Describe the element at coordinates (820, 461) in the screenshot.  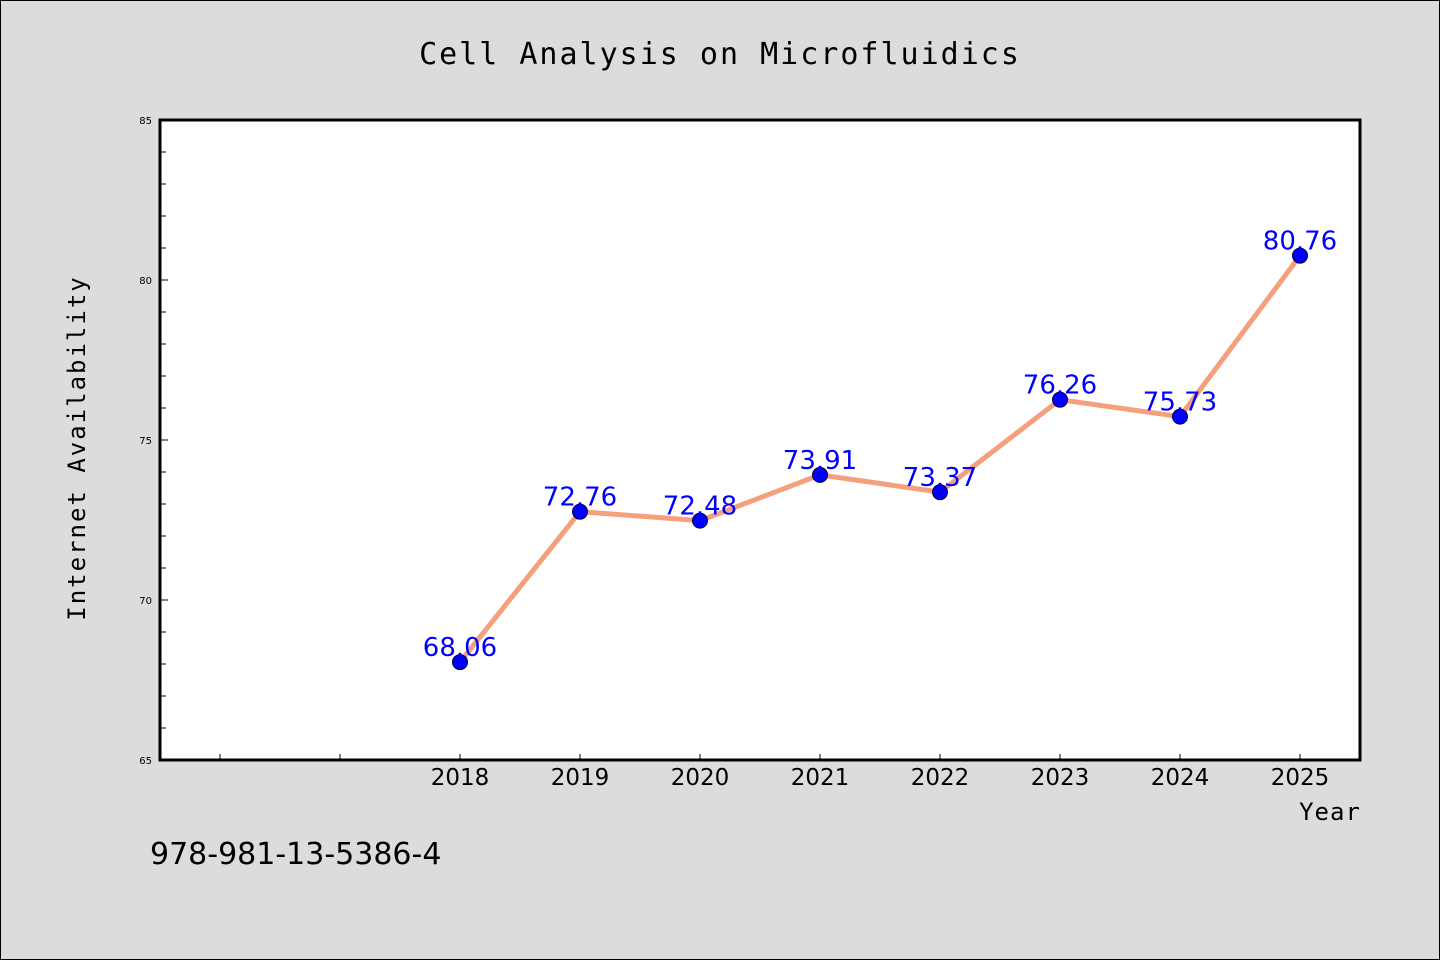
I see `data-label: 73.91` at that location.